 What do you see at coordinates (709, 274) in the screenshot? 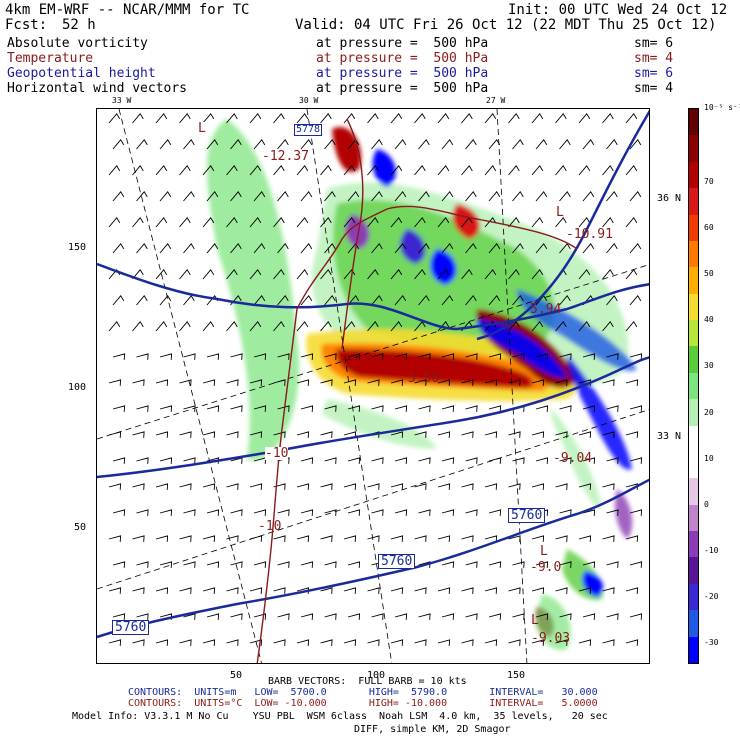
I see `colorbar-tick-label: 50` at bounding box center [709, 274].